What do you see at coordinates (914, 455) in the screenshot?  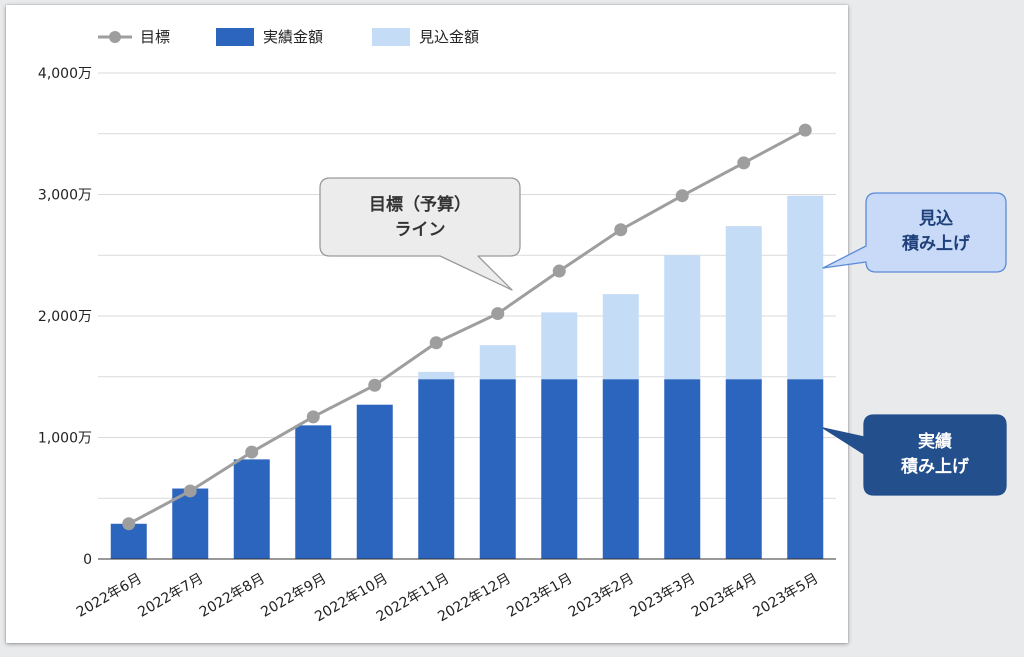 I see `actual-callout-bubble` at bounding box center [914, 455].